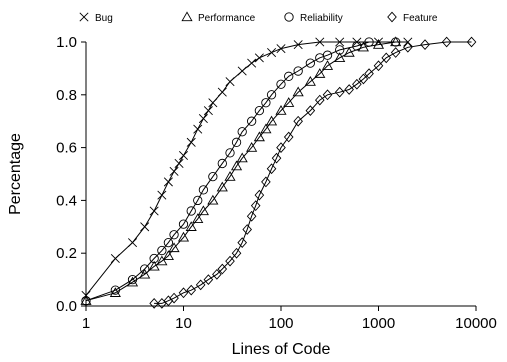 This screenshot has height=362, width=507. Describe the element at coordinates (86, 323) in the screenshot. I see `x-tick-label: 1` at that location.